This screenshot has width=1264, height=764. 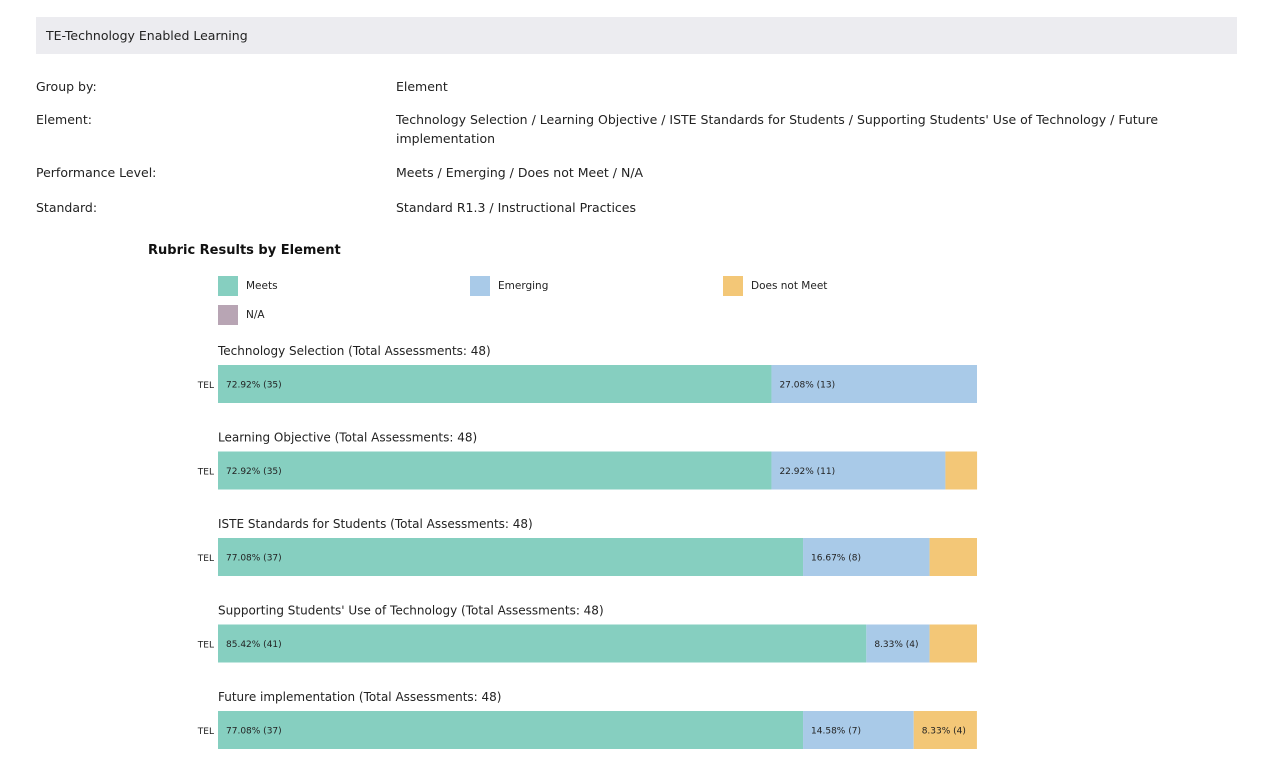 I want to click on data-label: 14.58% (7), so click(x=836, y=732).